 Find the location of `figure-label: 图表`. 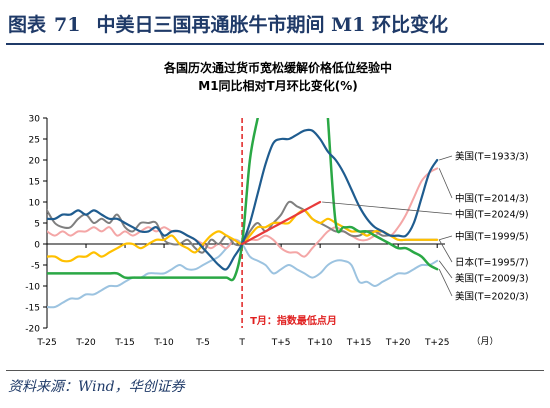

figure-label: 图表 is located at coordinates (27, 25).